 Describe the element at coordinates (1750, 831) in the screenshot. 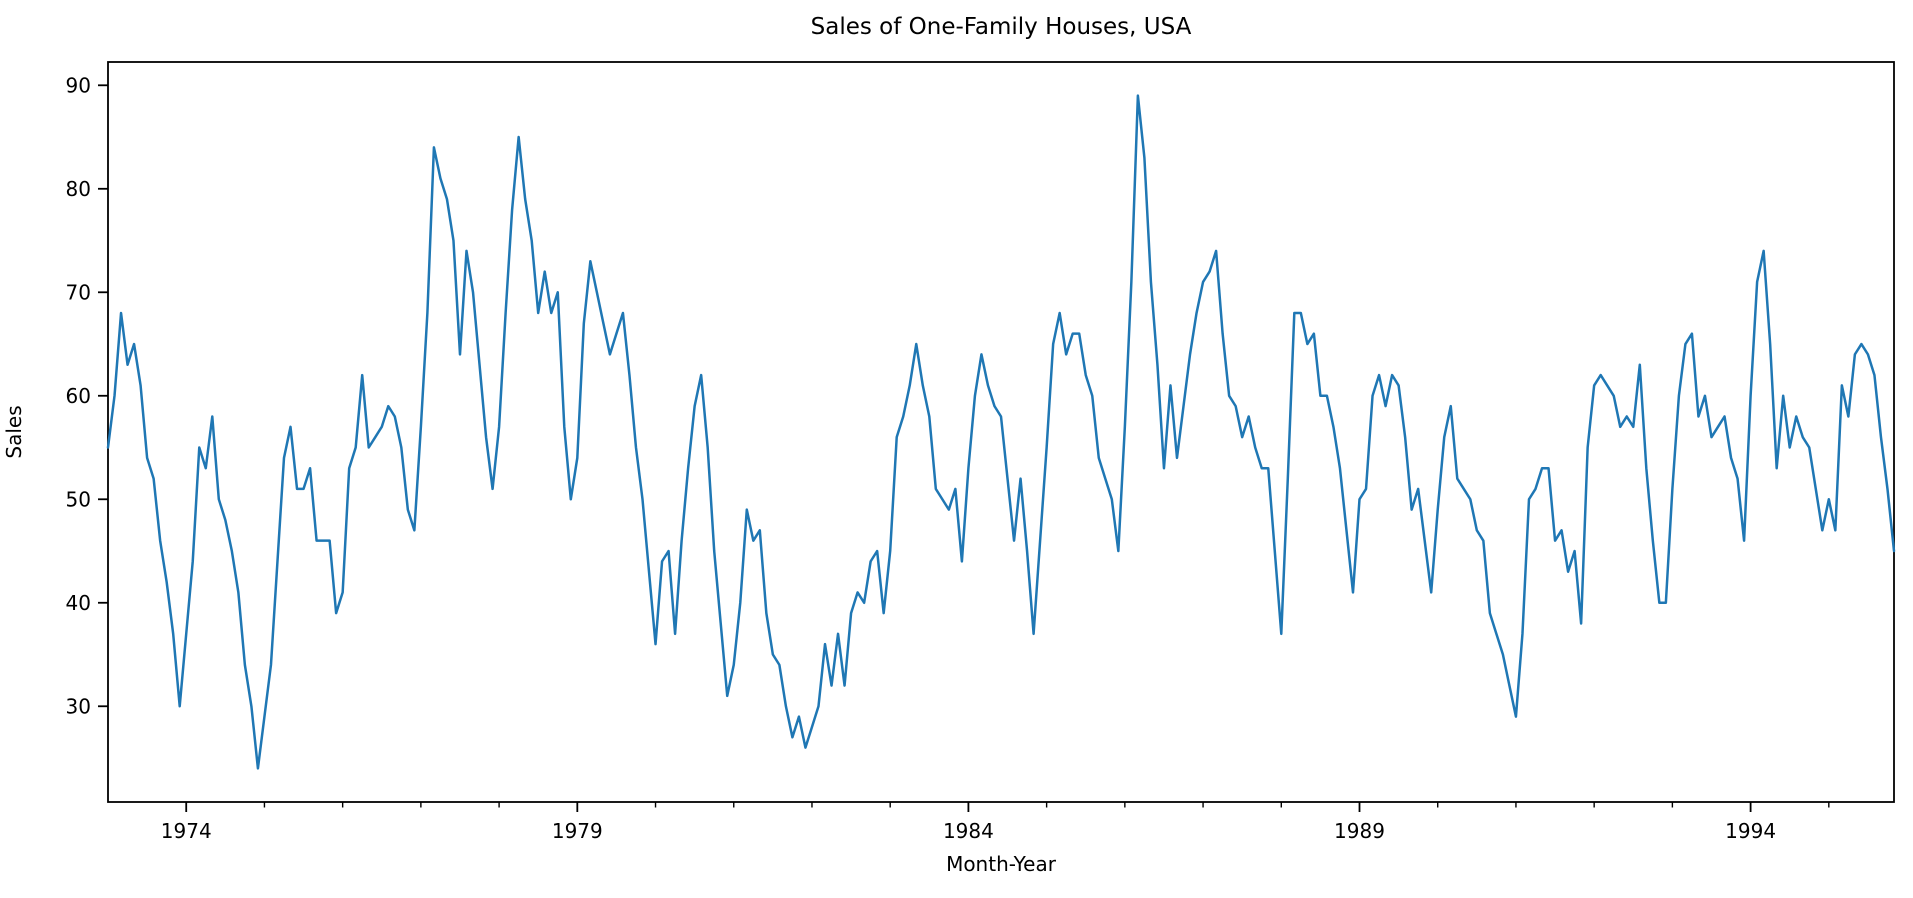

I see `x-tick-label: 1994` at that location.